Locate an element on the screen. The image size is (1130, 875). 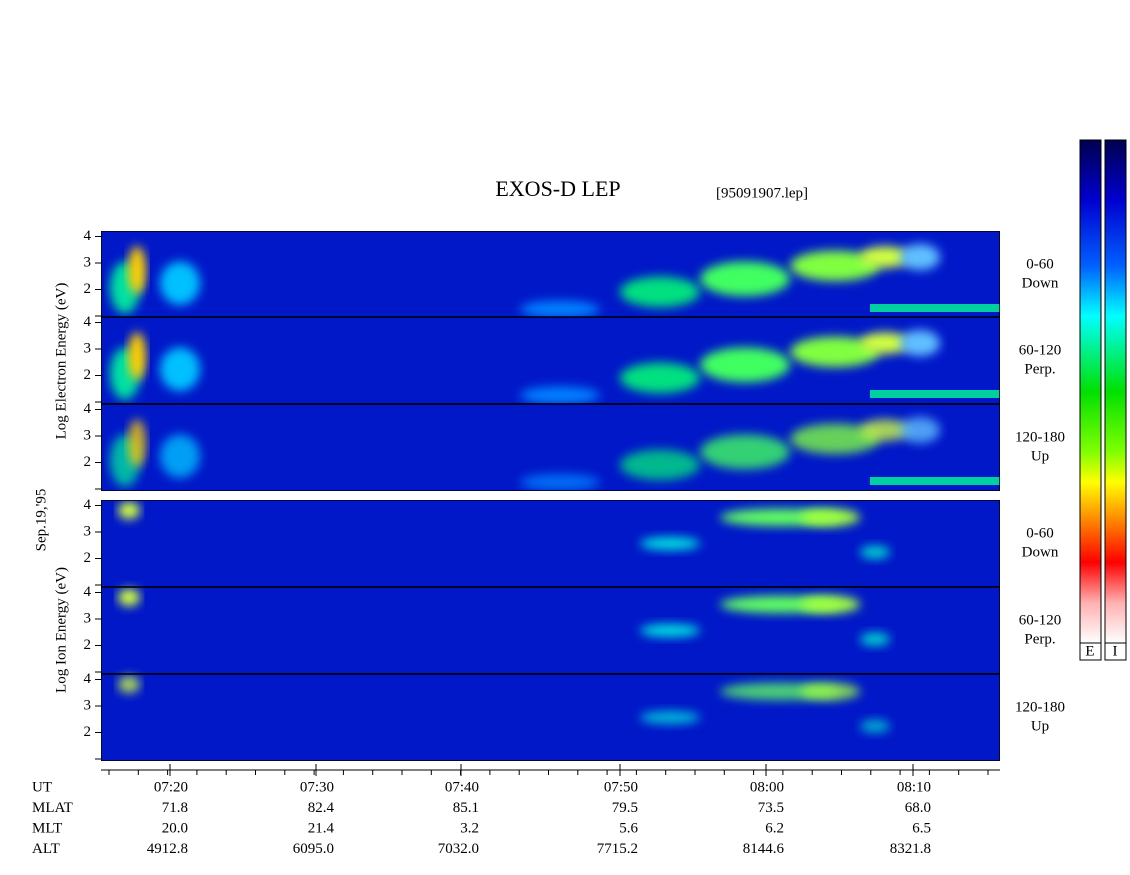
ephemeris-value: 21.4 is located at coordinates (321, 828).